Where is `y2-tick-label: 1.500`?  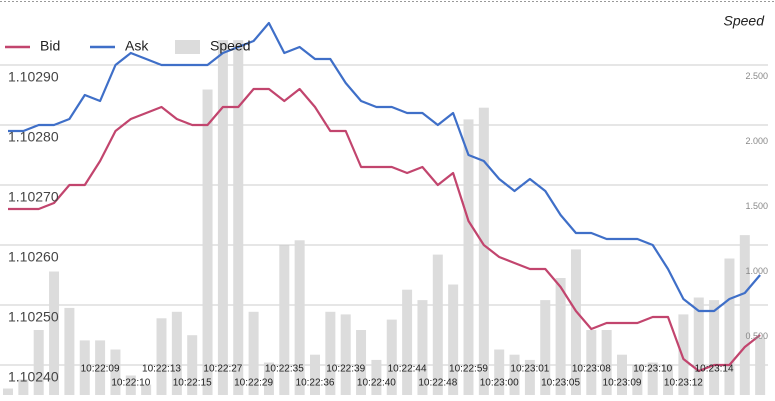
y2-tick-label: 1.500 is located at coordinates (756, 206).